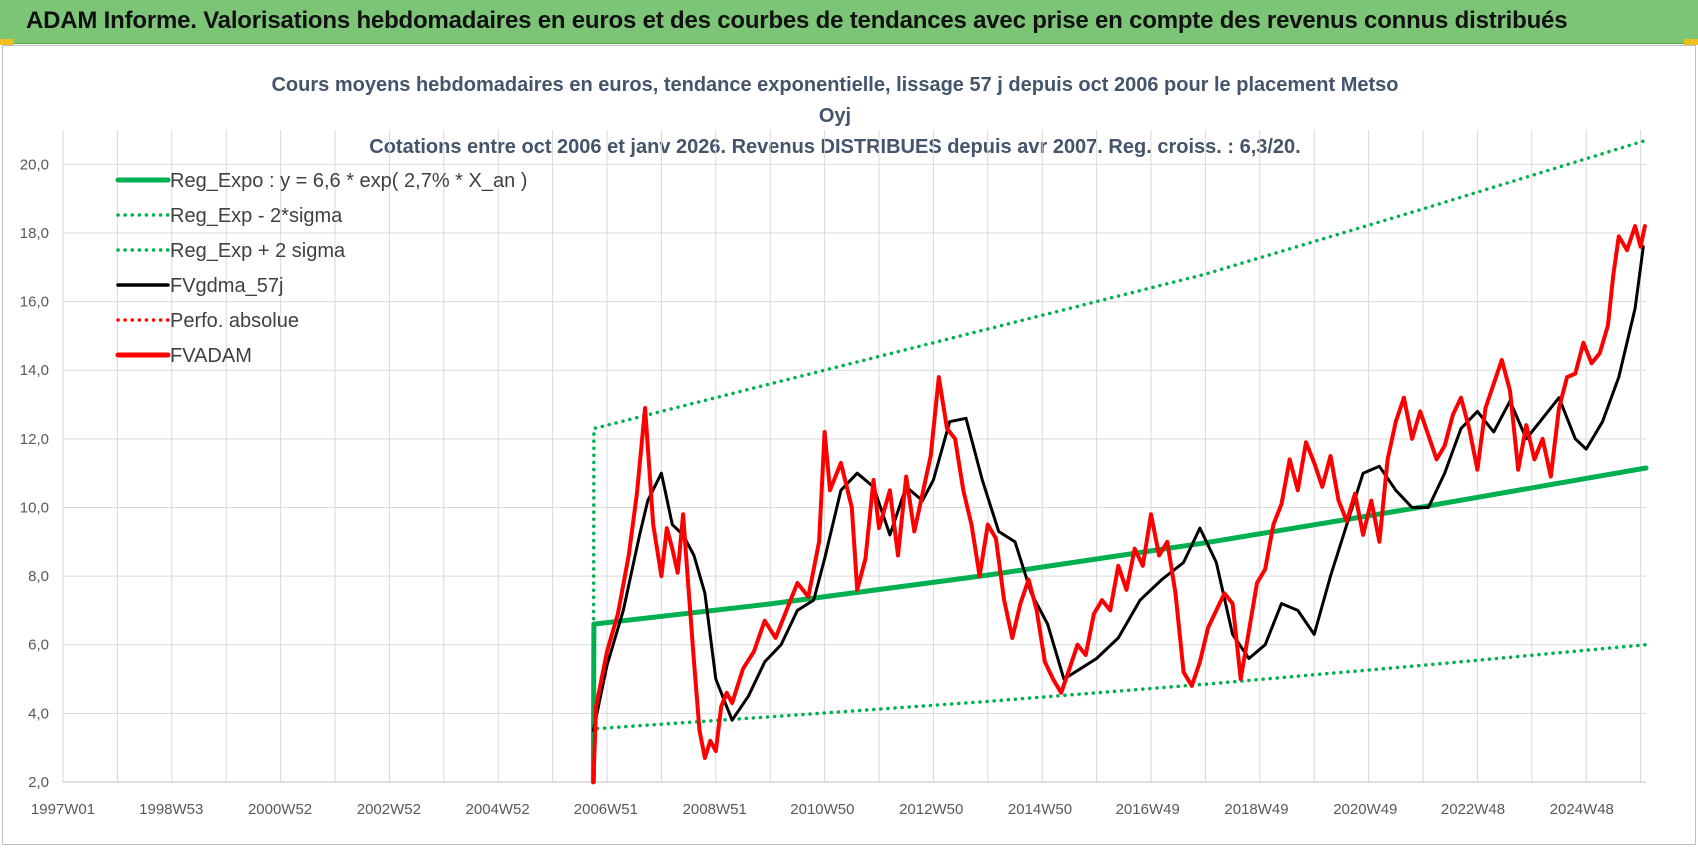 The image size is (1698, 848). I want to click on x-tick-label: 2020W49, so click(1365, 809).